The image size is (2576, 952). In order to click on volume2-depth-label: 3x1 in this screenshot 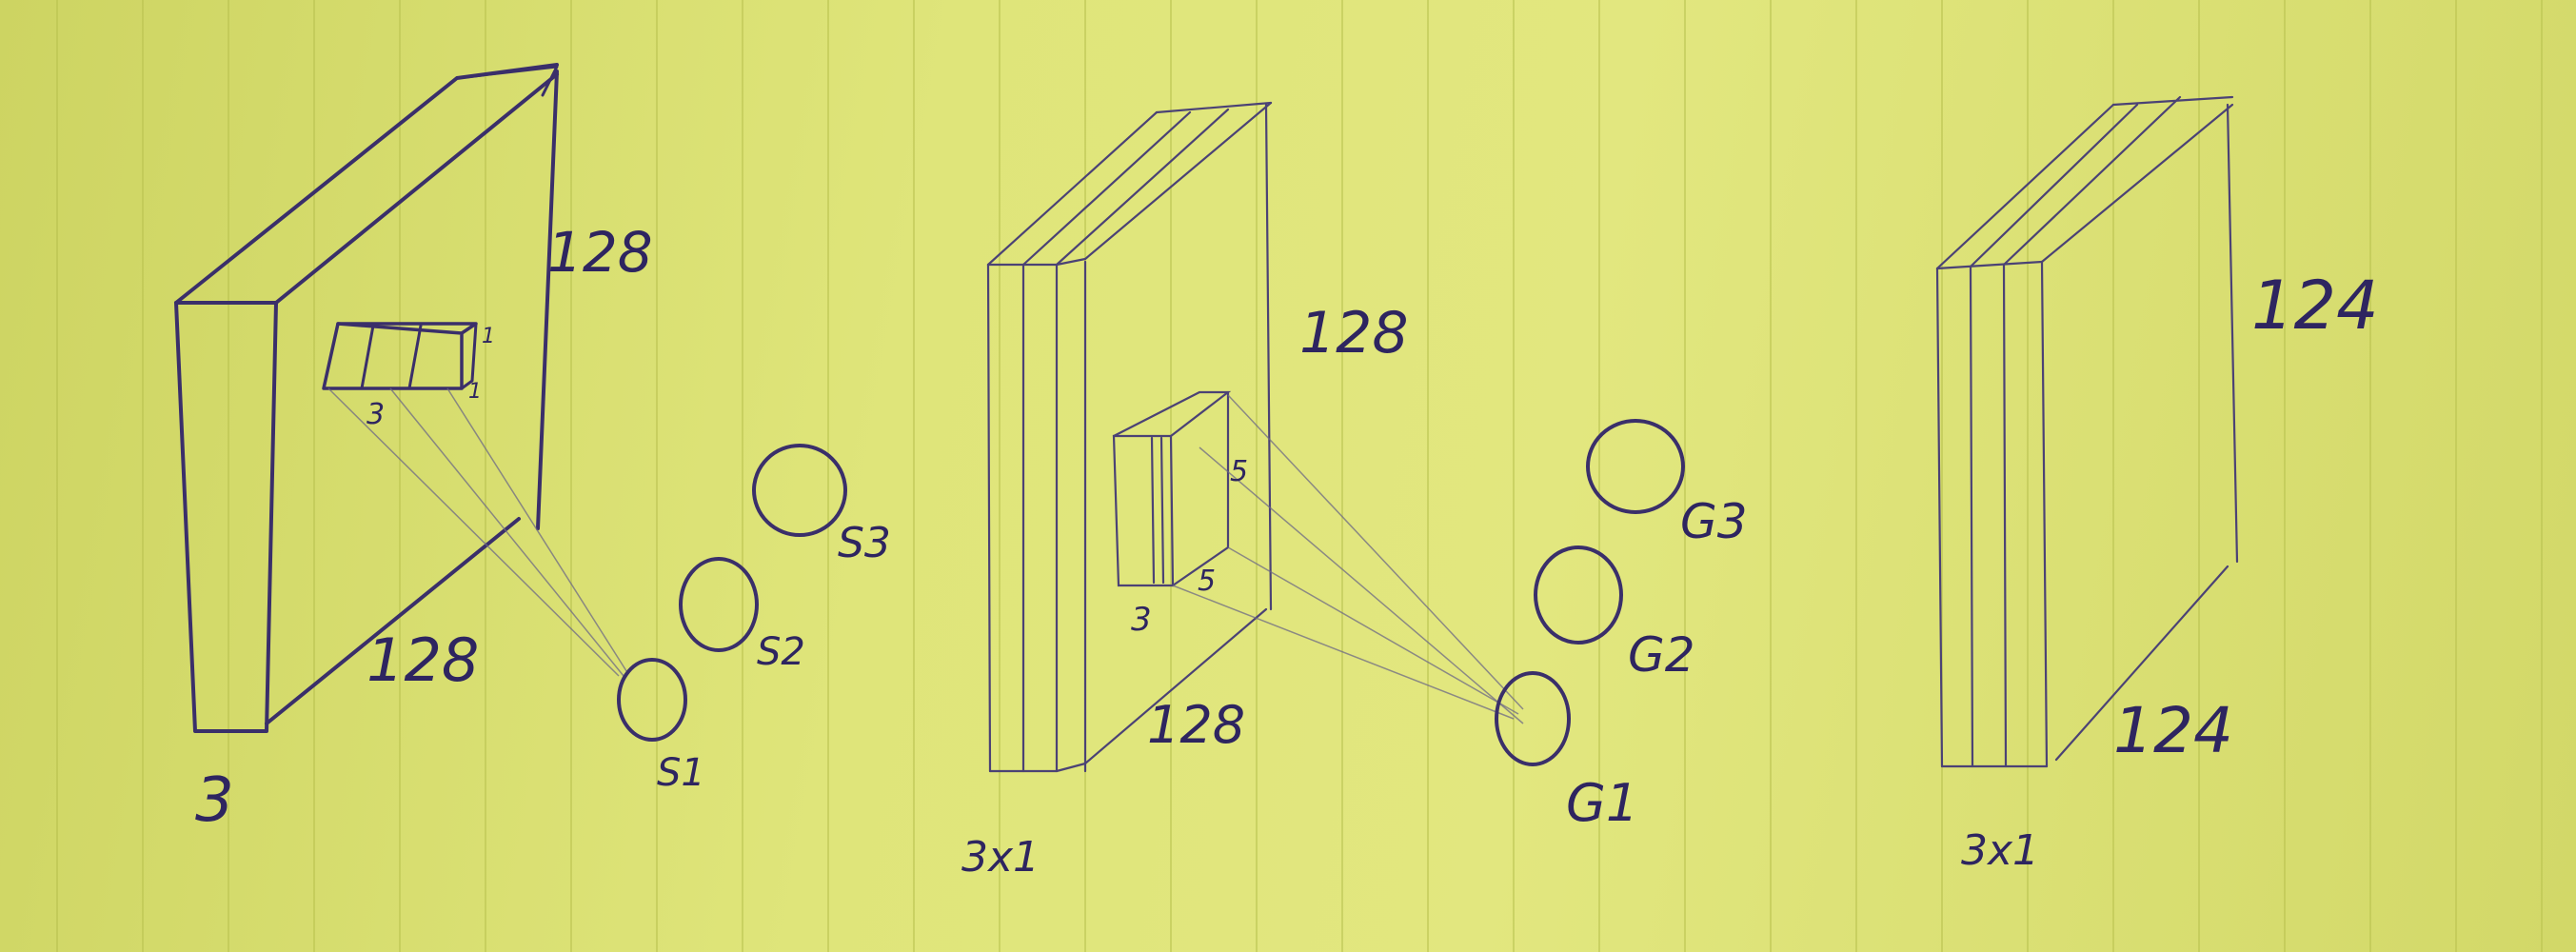, I will do `click(1001, 857)`.